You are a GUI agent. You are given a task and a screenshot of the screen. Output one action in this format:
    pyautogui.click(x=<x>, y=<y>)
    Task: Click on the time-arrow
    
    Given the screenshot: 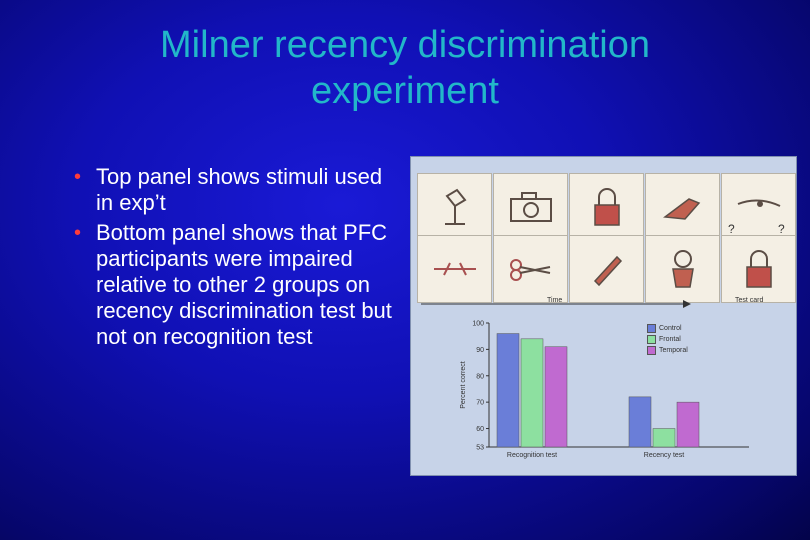 What is the action you would take?
    pyautogui.click(x=556, y=304)
    